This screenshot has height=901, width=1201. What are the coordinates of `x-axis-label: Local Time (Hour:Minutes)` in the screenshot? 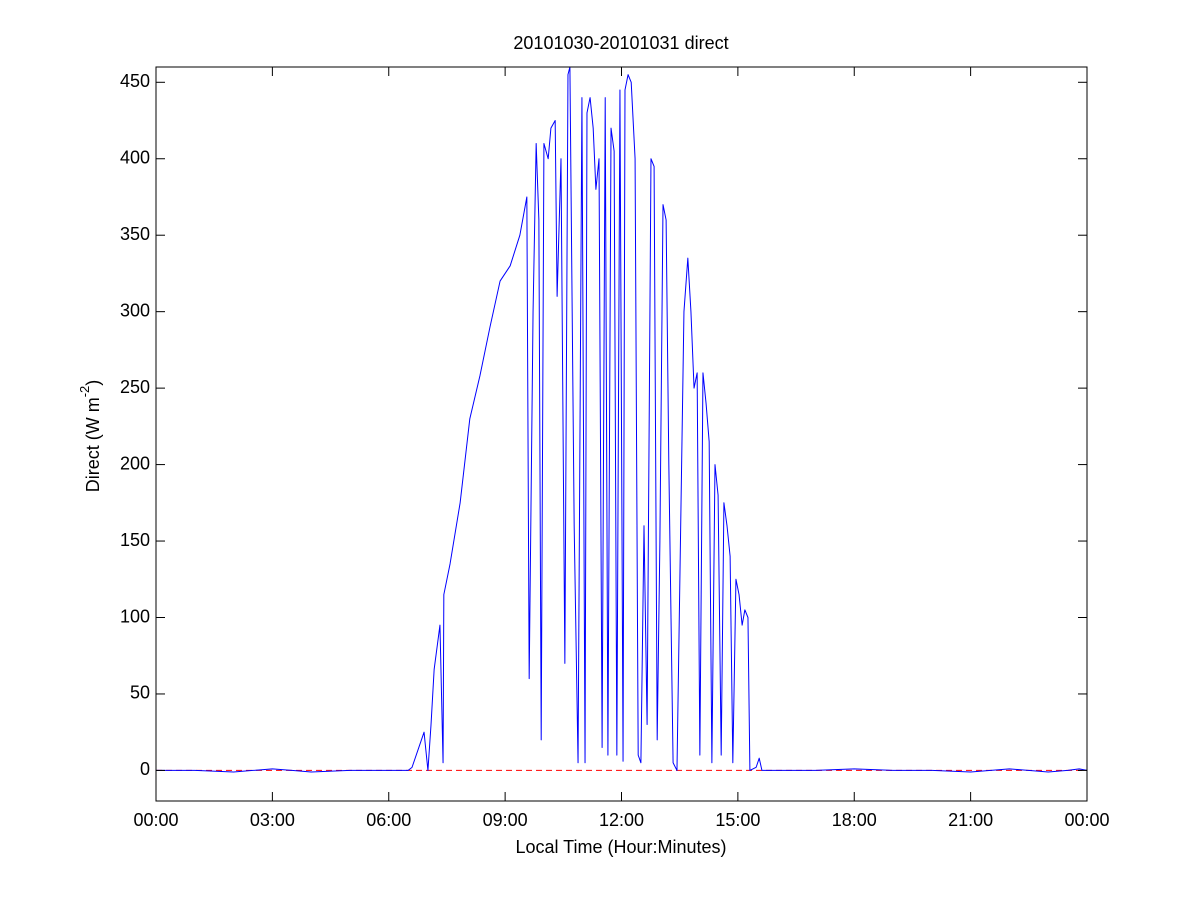 It's located at (620, 847).